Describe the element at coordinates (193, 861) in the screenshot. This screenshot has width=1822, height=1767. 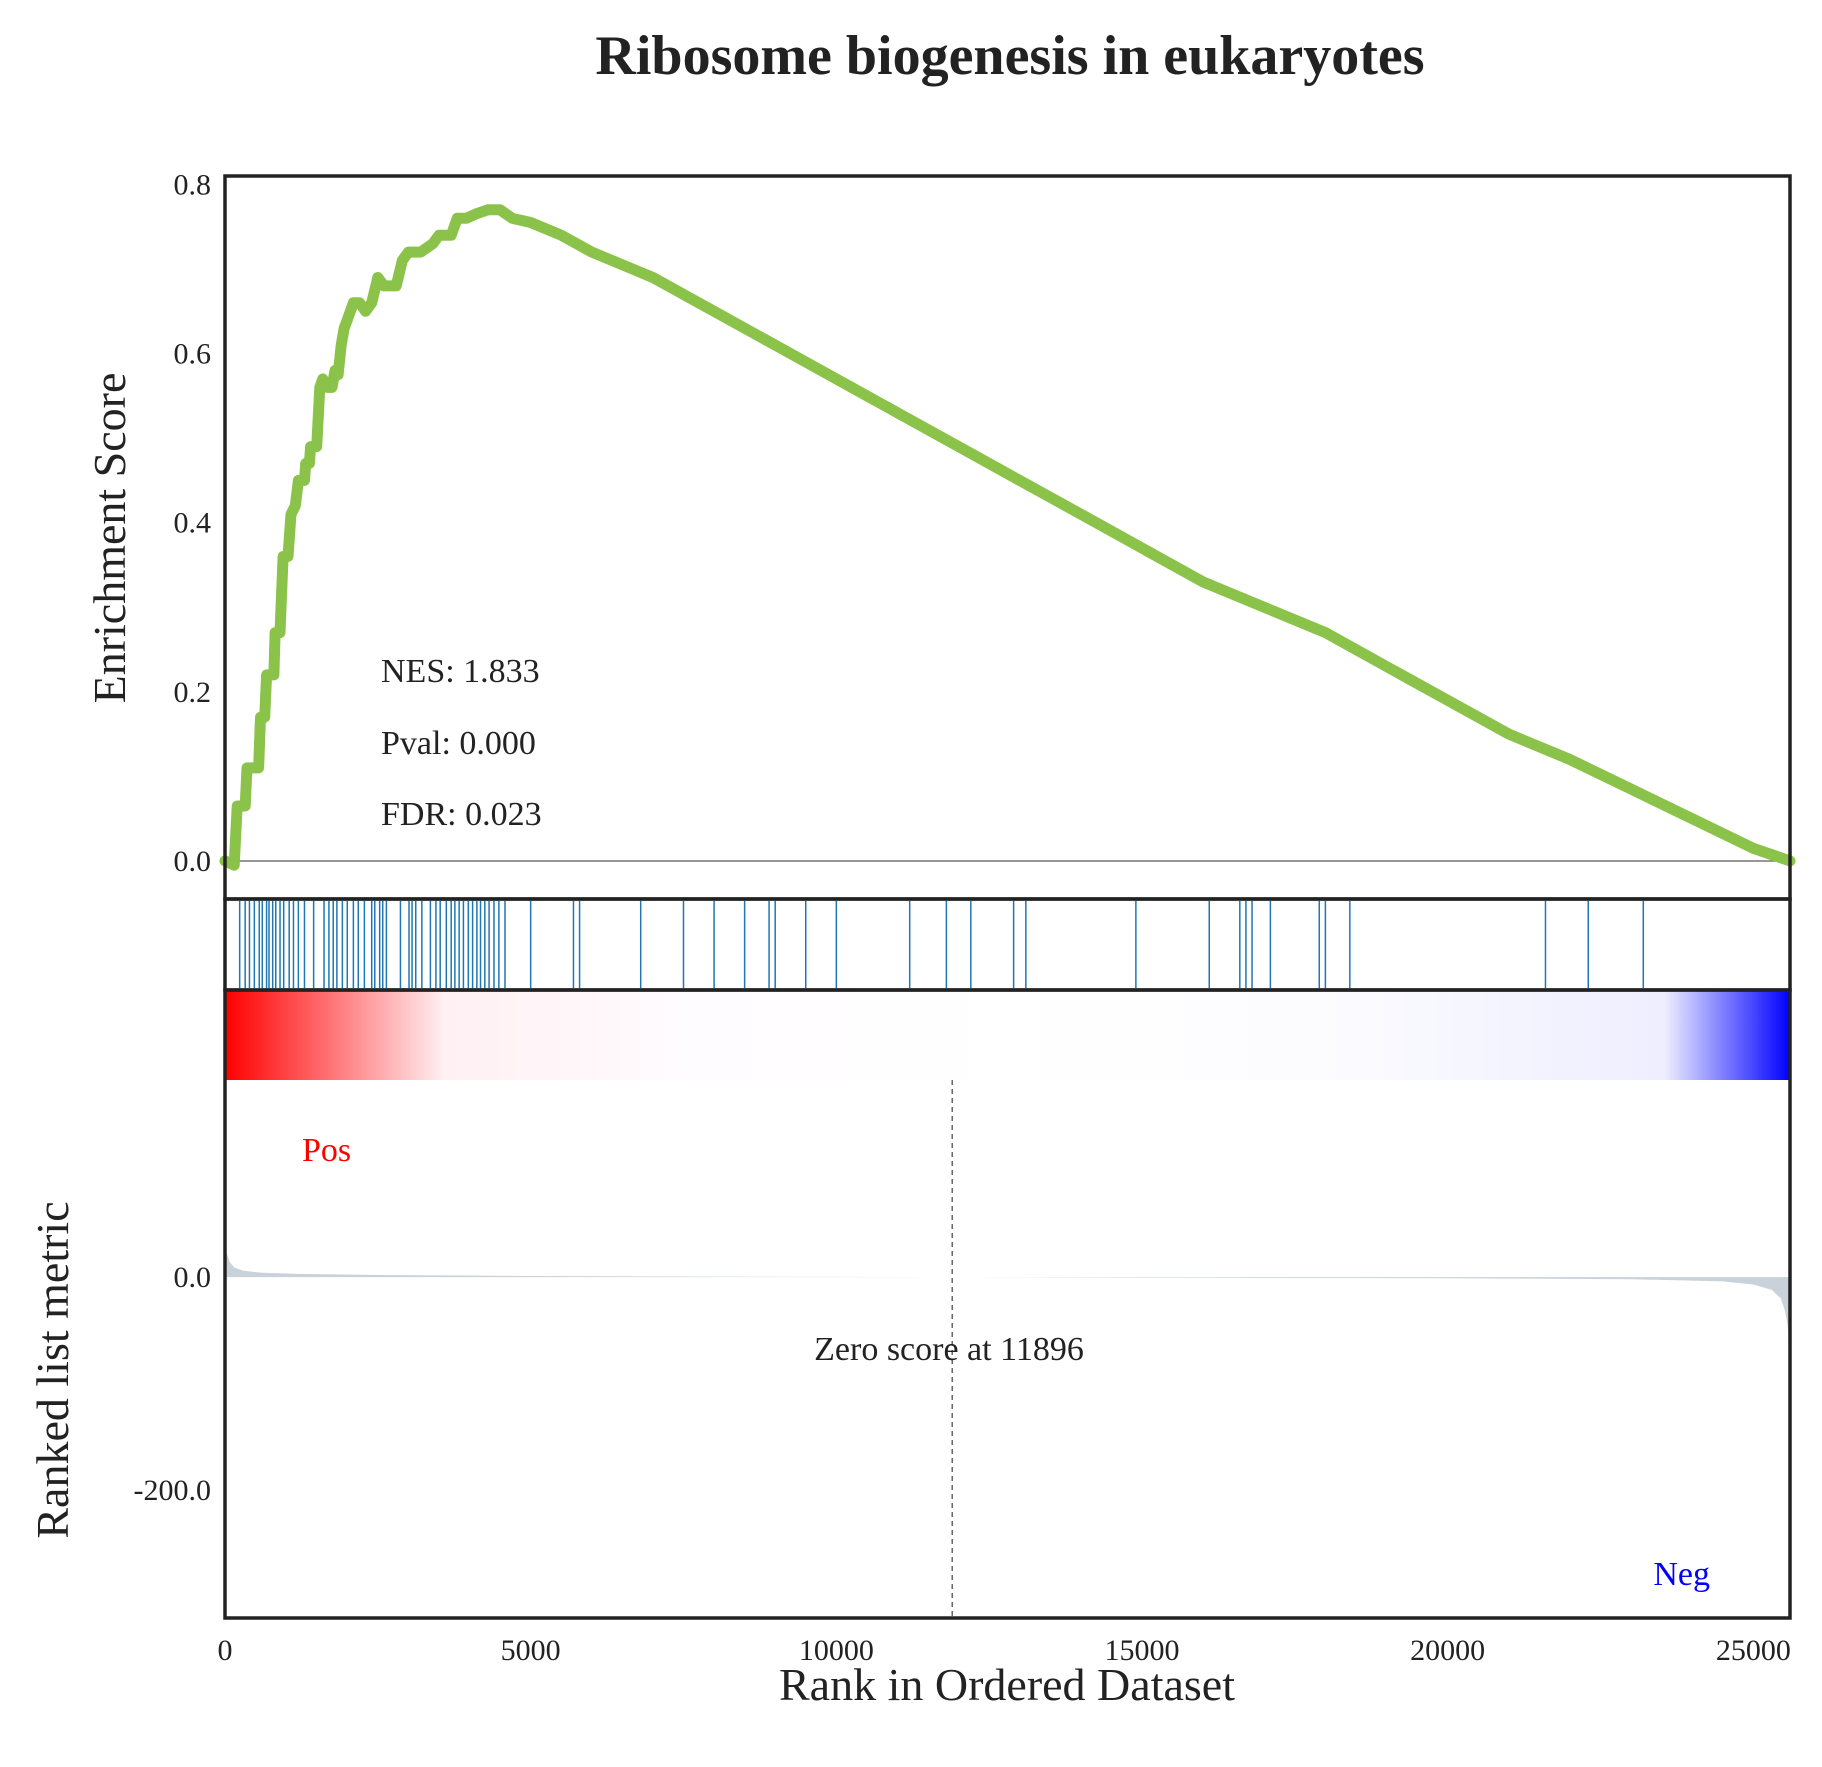
I see `enrichment-y-tick-label: 0.0` at that location.